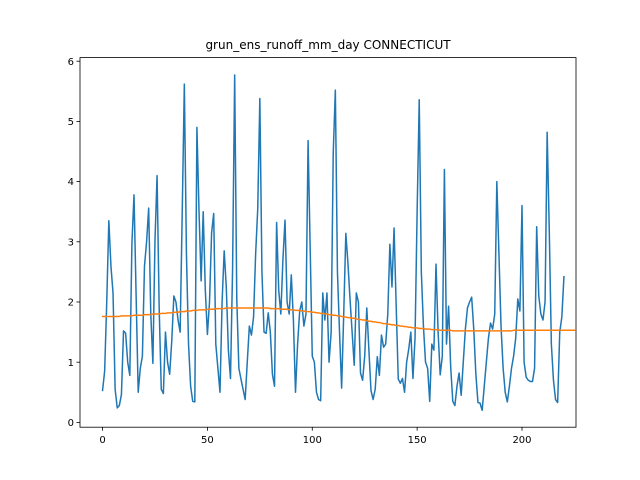 Image resolution: width=640 pixels, height=480 pixels. What do you see at coordinates (521, 440) in the screenshot?
I see `x-tick-label: 200` at bounding box center [521, 440].